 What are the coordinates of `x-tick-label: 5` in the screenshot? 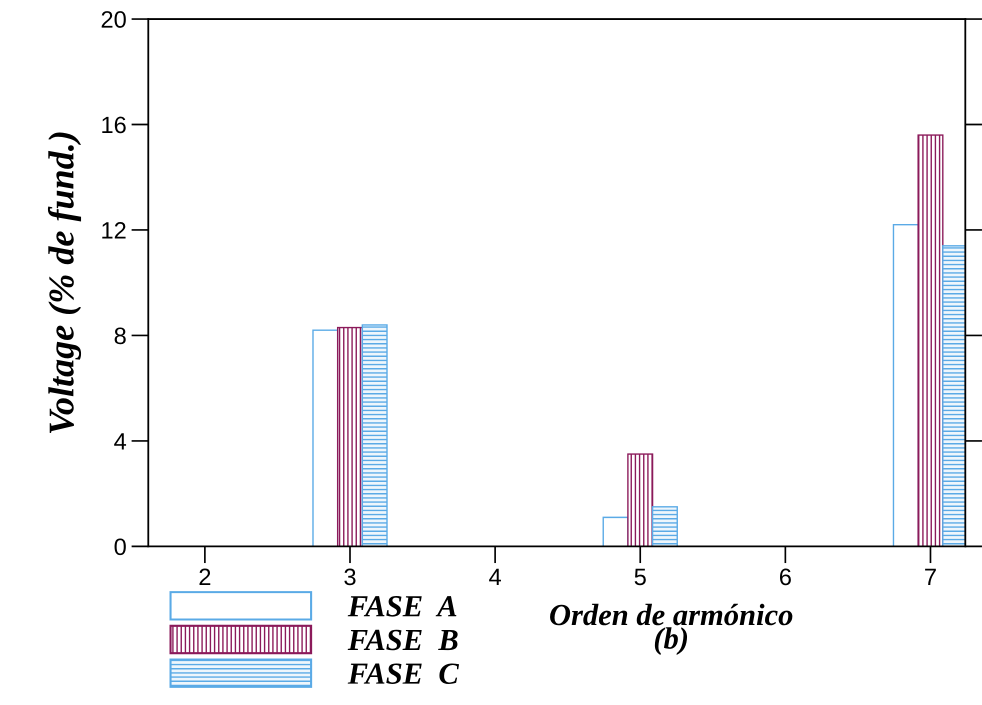 It's located at (640, 577).